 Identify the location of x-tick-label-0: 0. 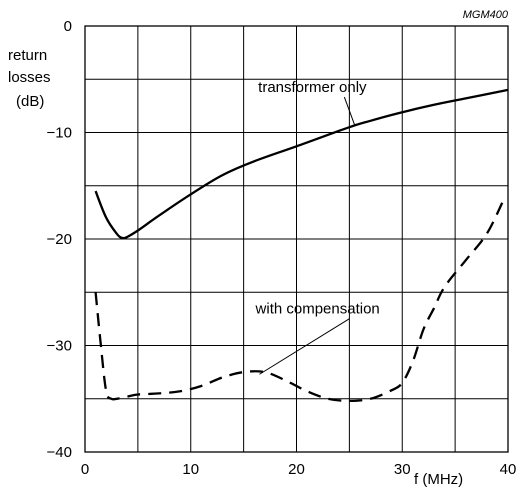
(85, 469).